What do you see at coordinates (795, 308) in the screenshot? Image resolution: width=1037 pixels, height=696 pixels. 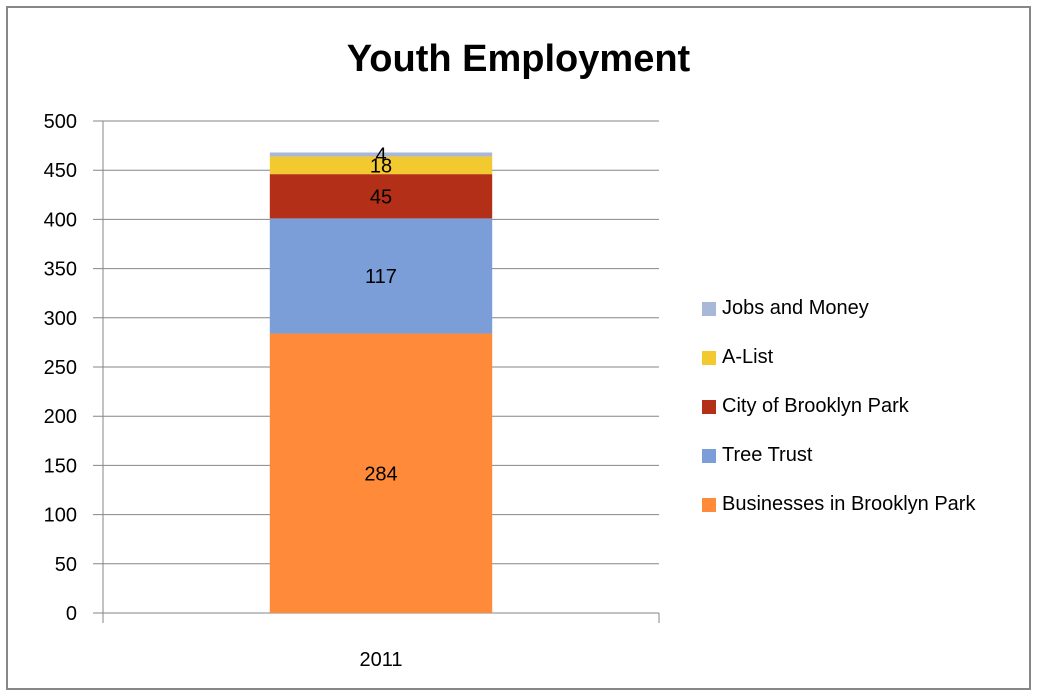 I see `legend-label: Jobs and Money` at bounding box center [795, 308].